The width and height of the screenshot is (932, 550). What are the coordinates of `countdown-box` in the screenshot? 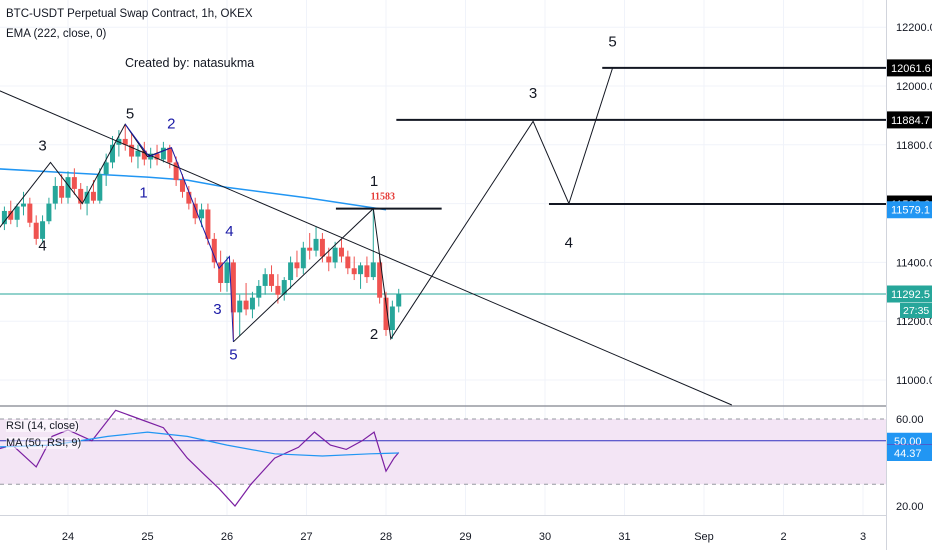 It's located at (916, 311).